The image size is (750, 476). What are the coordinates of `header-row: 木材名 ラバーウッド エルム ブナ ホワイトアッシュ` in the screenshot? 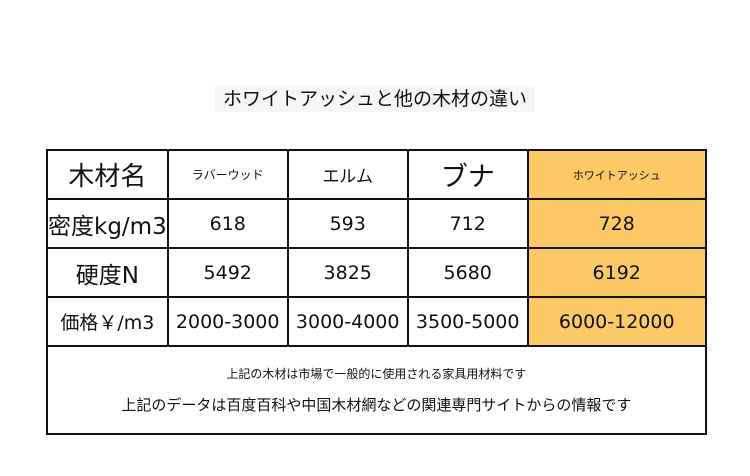 It's located at (376, 174).